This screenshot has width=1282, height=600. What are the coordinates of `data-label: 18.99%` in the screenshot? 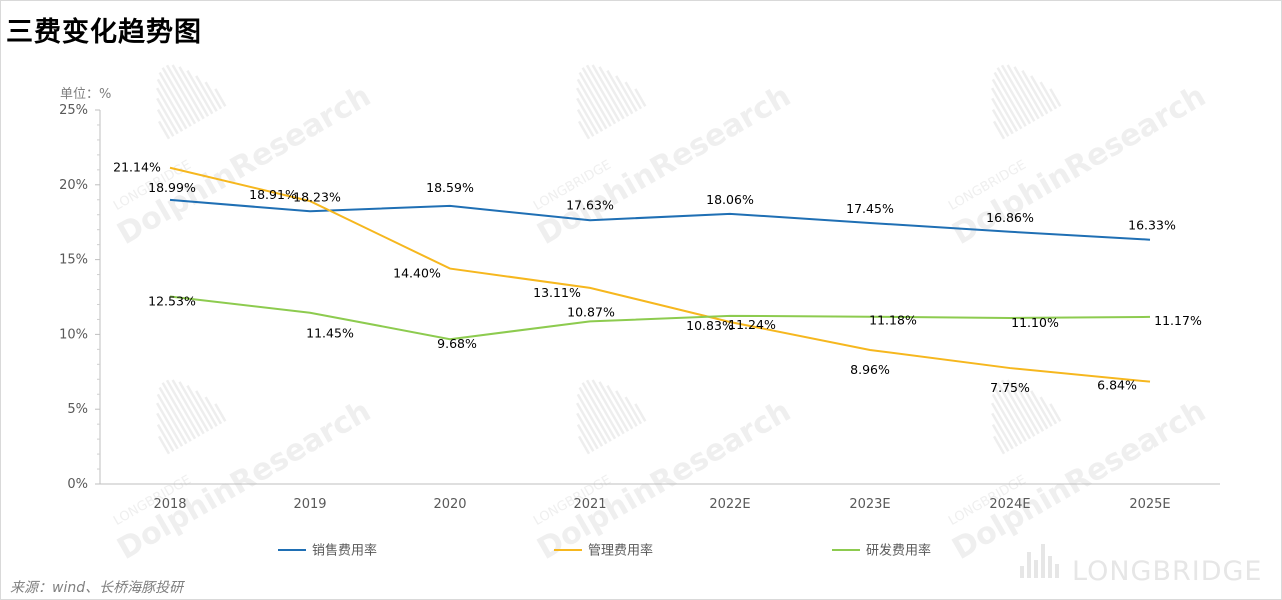 It's located at (172, 187).